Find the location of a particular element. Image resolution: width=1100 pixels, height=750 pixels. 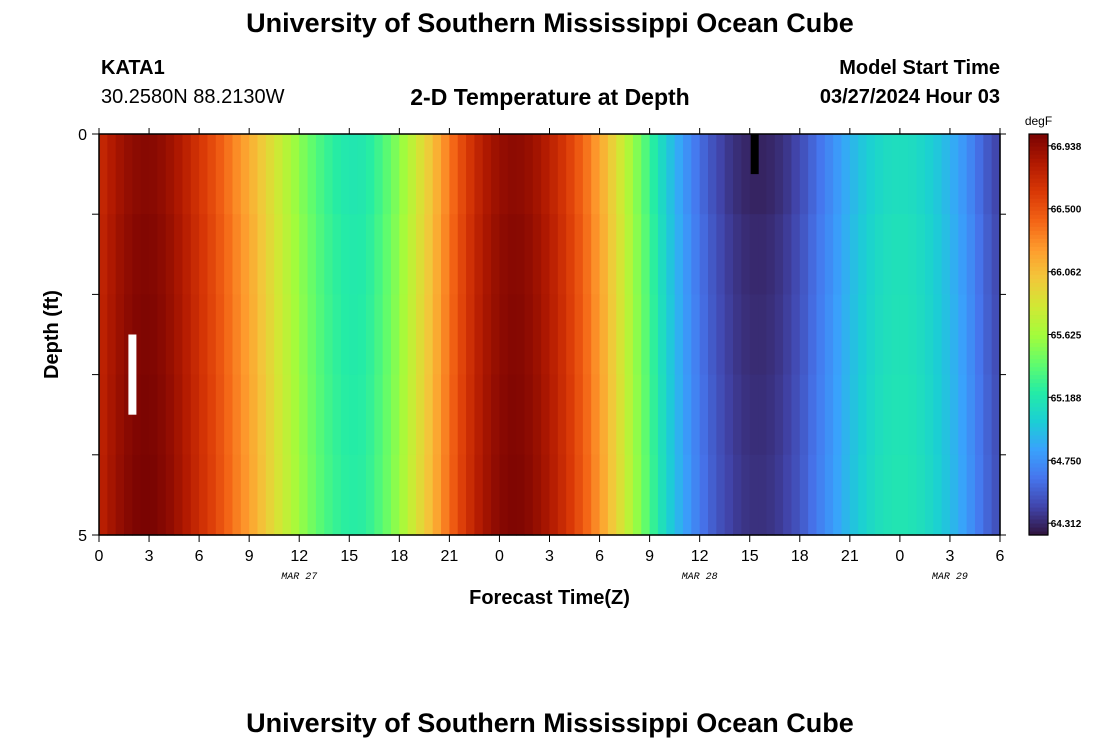

colorbar-tick-label: 66.938 is located at coordinates (1066, 147).